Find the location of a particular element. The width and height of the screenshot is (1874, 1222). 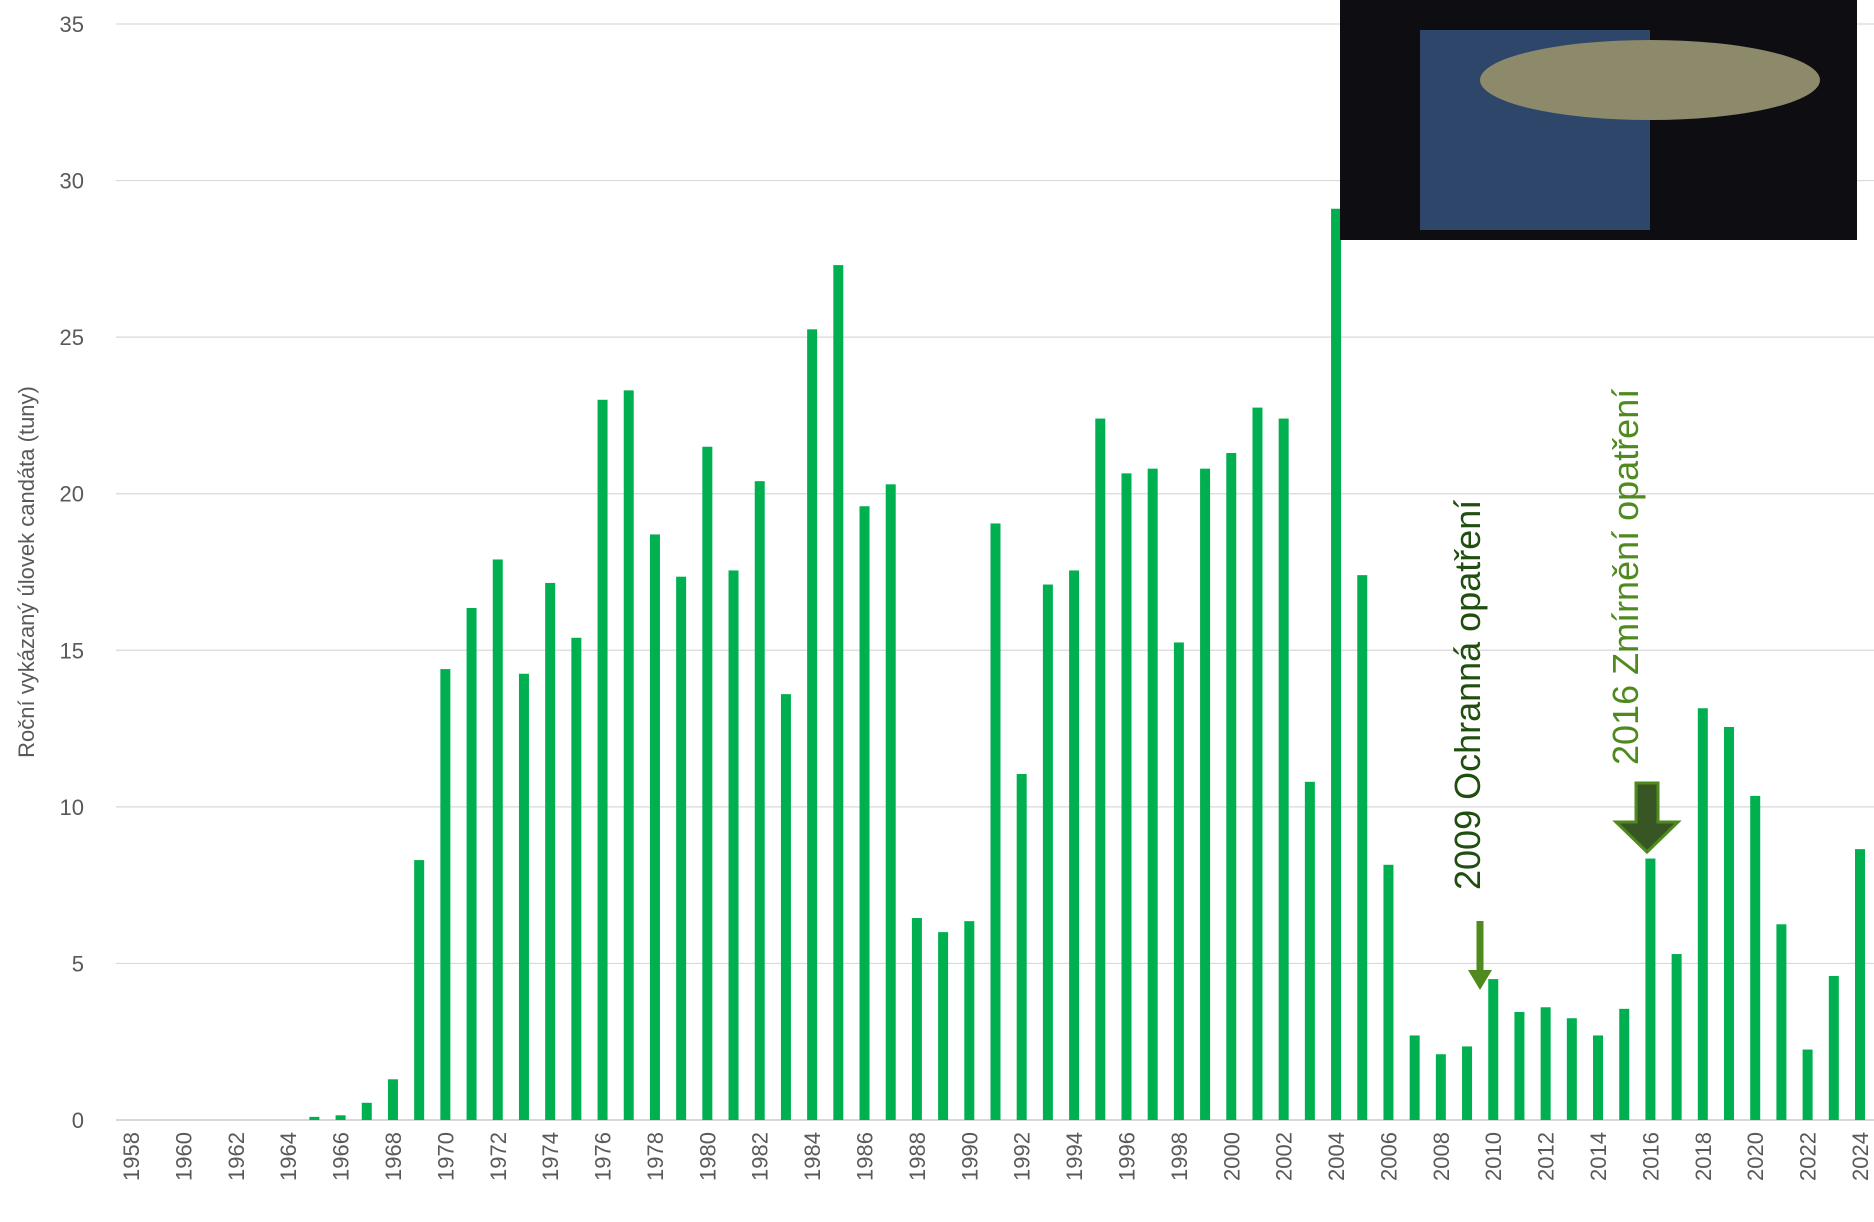

x-tick-label: 1980 is located at coordinates (707, 1156).